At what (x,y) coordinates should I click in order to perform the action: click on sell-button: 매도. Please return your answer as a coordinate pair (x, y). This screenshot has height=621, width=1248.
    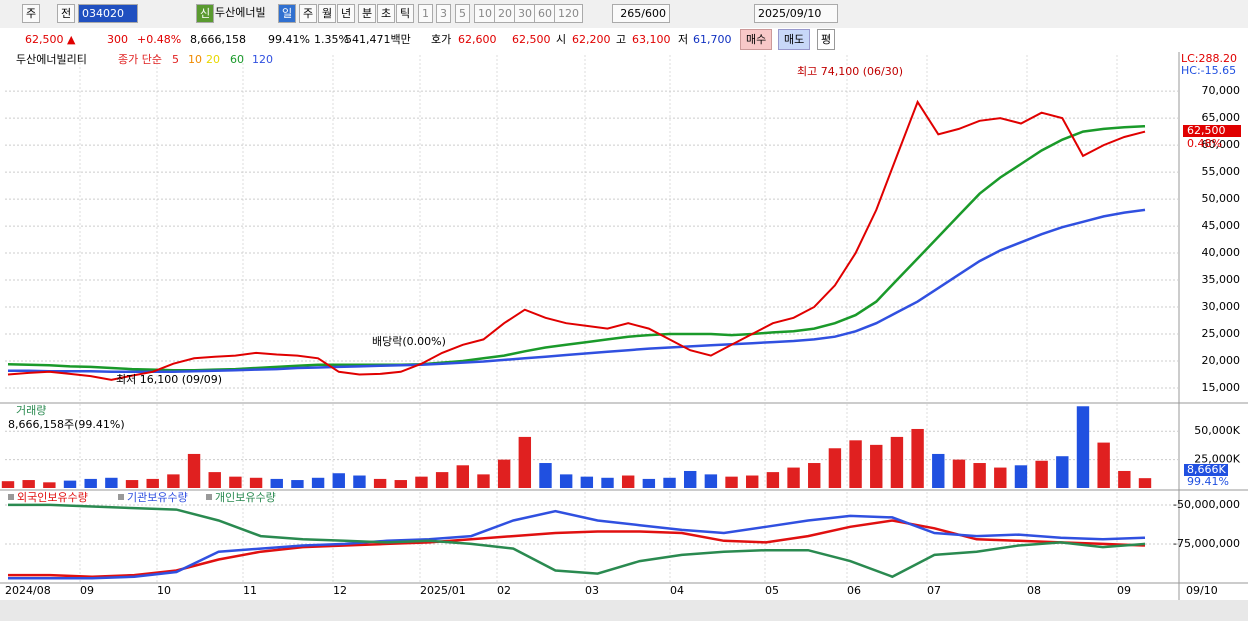
    Looking at the image, I should click on (794, 39).